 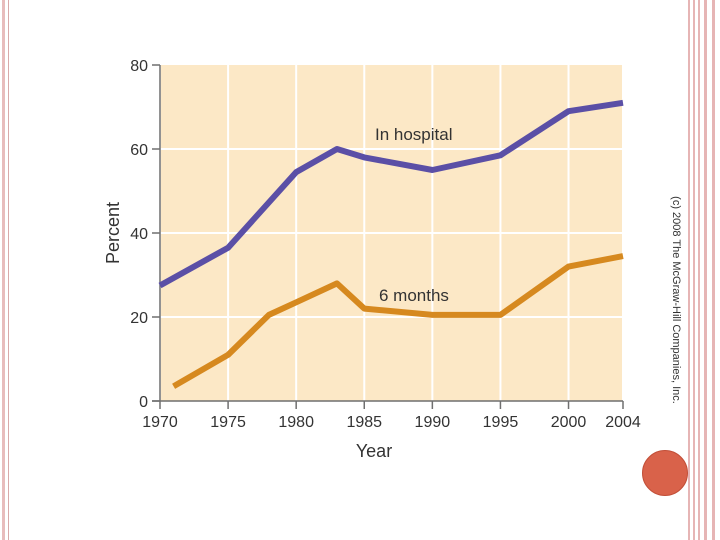 What do you see at coordinates (414, 295) in the screenshot?
I see `series-label-6-months: 6 months` at bounding box center [414, 295].